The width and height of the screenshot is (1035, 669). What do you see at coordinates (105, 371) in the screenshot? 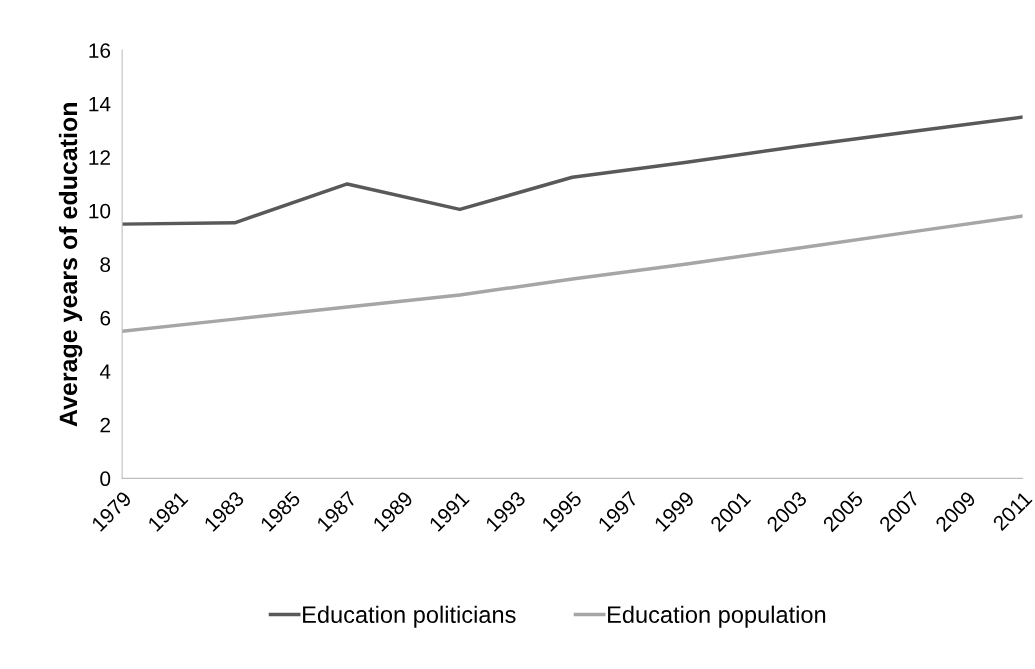
I see `y-tick-label: 4` at bounding box center [105, 371].